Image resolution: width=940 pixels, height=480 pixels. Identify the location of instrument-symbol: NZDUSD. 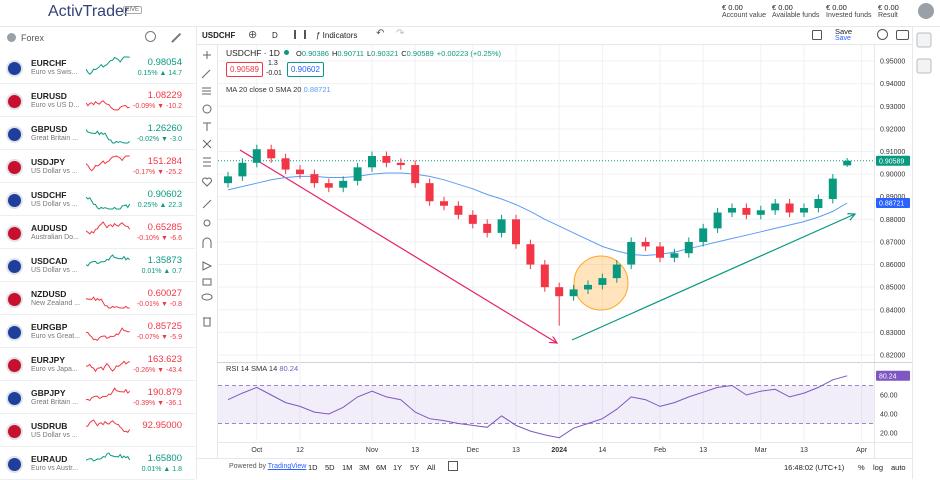
(49, 294).